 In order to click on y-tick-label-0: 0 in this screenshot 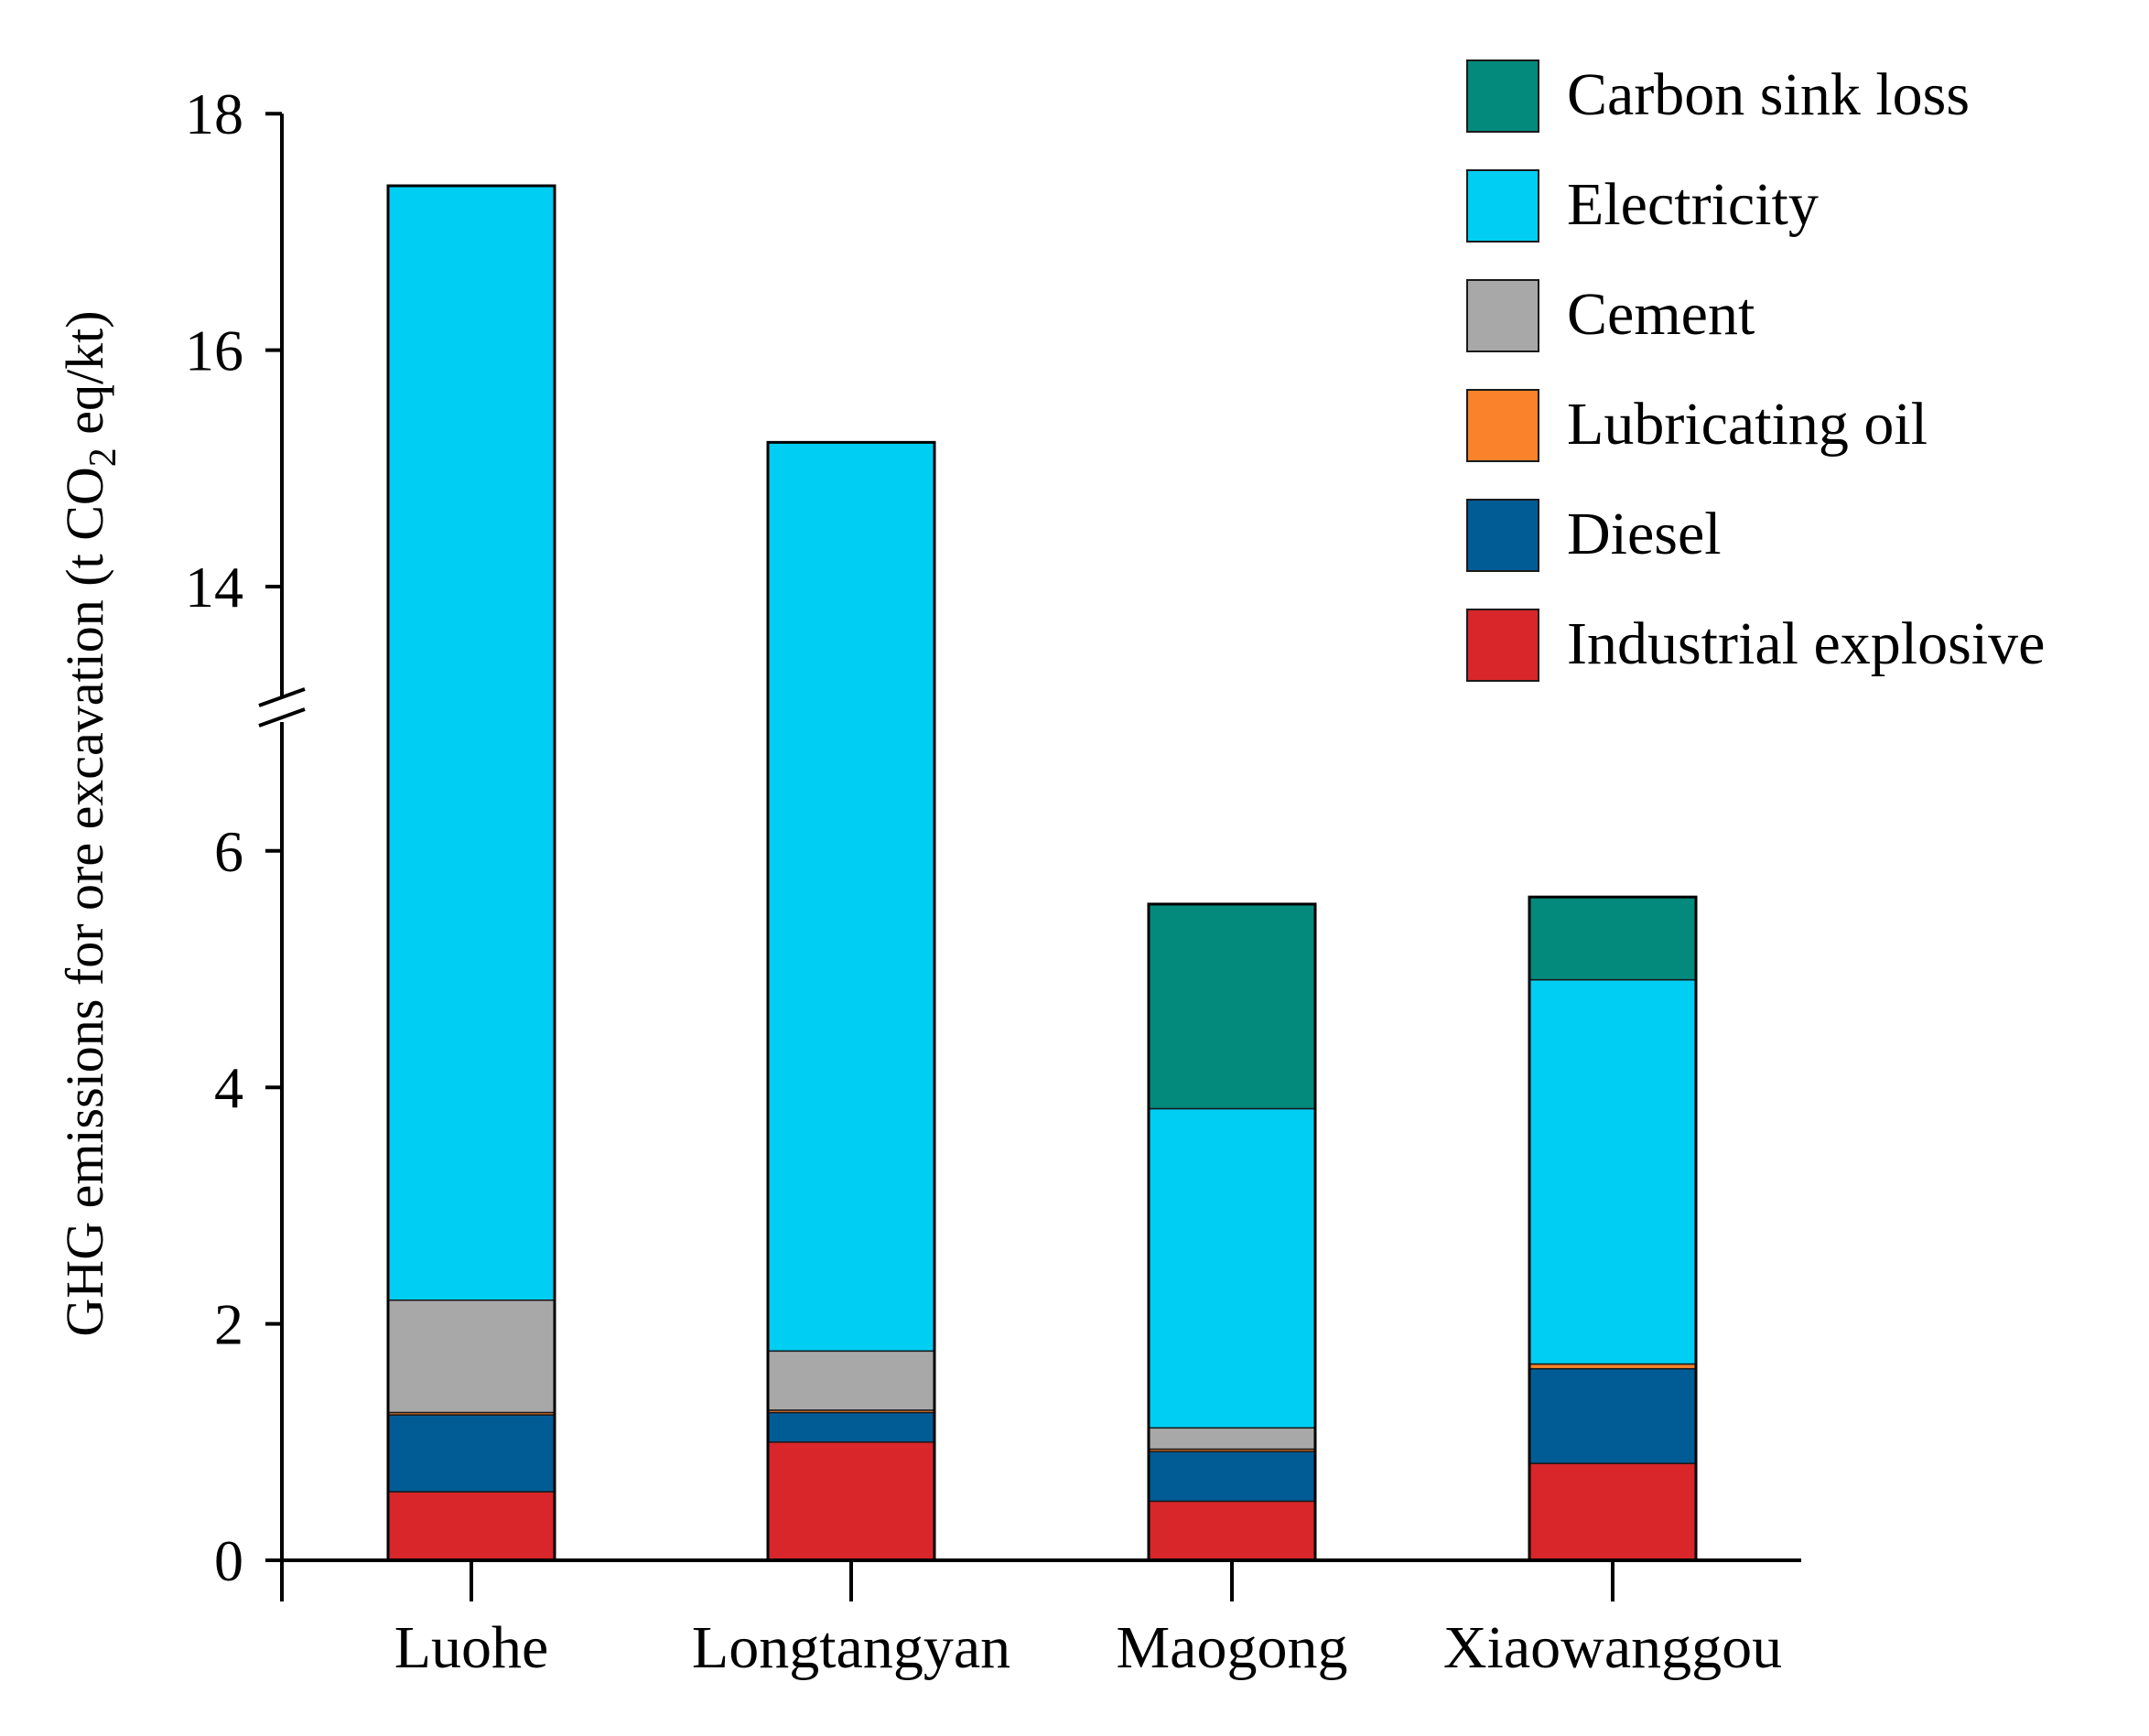, I will do `click(228, 1561)`.